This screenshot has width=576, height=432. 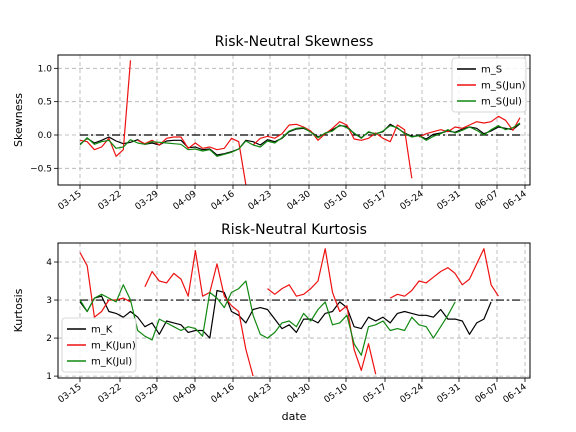 What do you see at coordinates (294, 416) in the screenshot?
I see `x-axis-label: date` at bounding box center [294, 416].